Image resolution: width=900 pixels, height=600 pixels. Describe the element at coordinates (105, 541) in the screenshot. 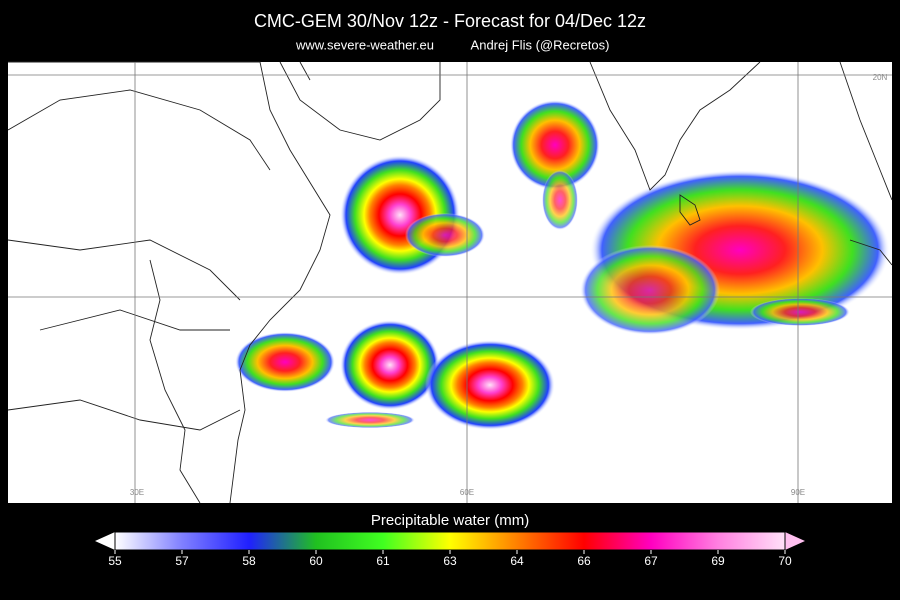

I see `colorbar-under` at that location.